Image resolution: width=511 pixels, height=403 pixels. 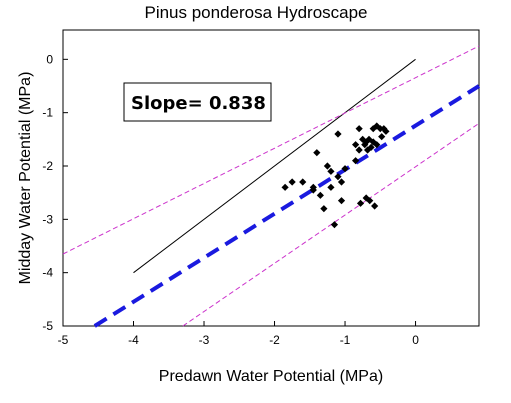 I want to click on y-tick-label: -2, so click(x=47, y=166).